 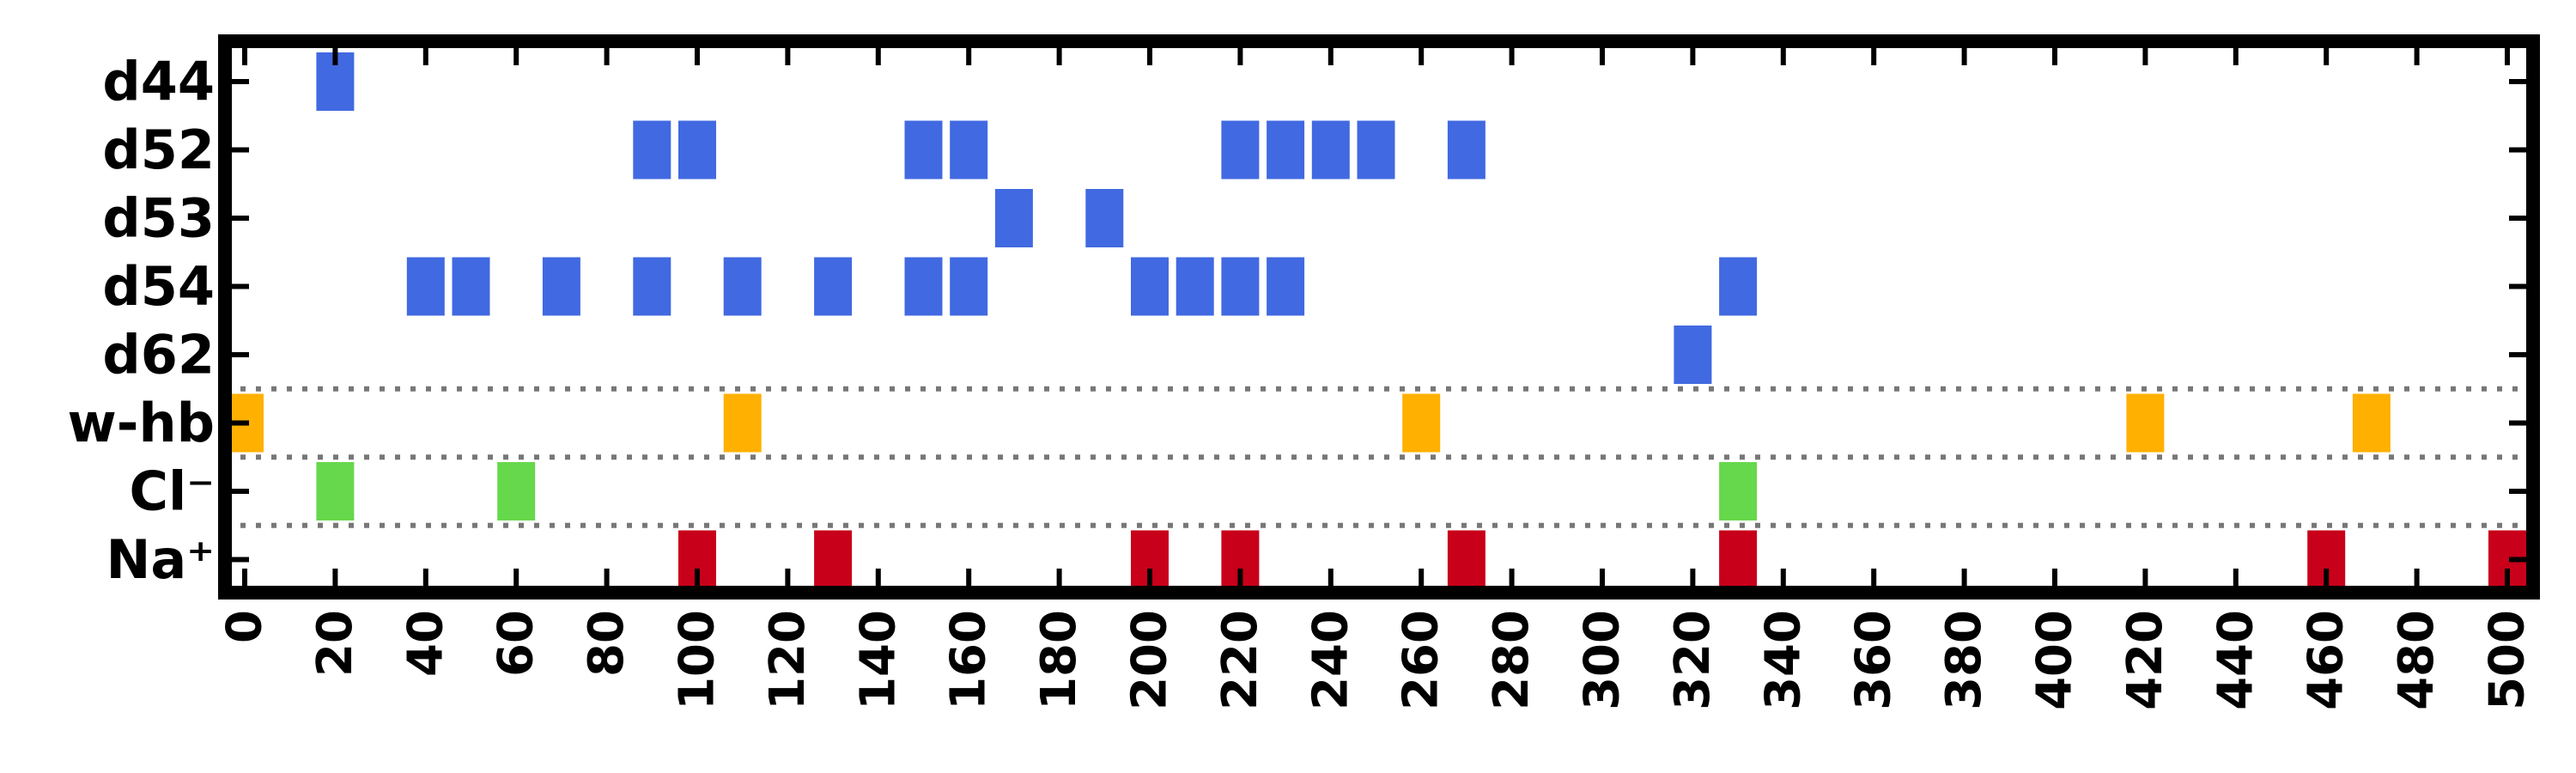 What do you see at coordinates (607, 643) in the screenshot?
I see `x-tick-label-80: 80` at bounding box center [607, 643].